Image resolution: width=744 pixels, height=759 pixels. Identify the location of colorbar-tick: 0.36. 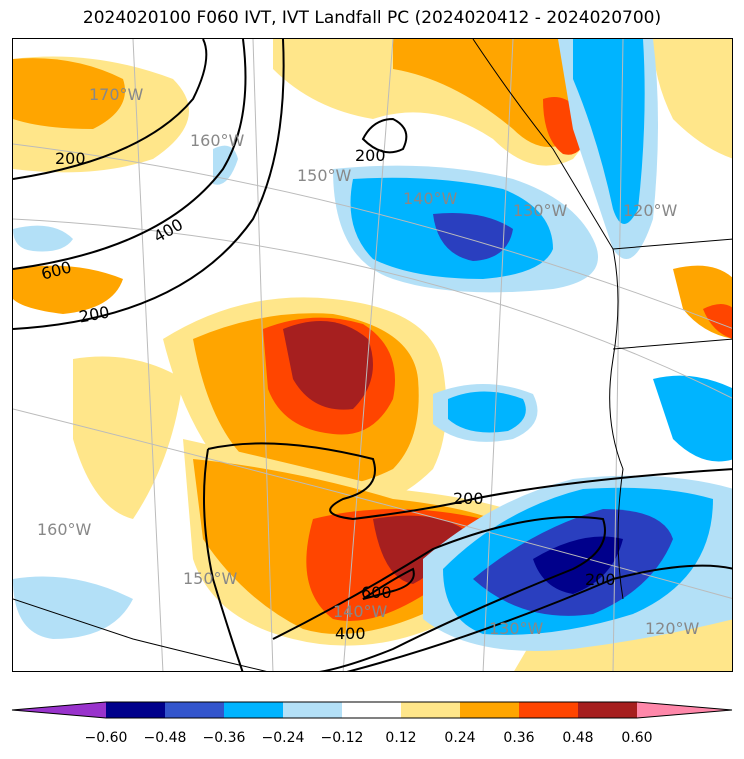
(519, 738).